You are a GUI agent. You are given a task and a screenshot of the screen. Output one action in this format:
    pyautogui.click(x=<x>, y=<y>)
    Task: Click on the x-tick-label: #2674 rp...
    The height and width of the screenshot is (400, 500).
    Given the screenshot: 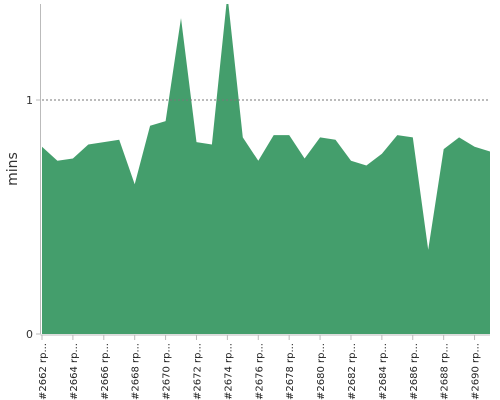 What is the action you would take?
    pyautogui.click(x=228, y=371)
    